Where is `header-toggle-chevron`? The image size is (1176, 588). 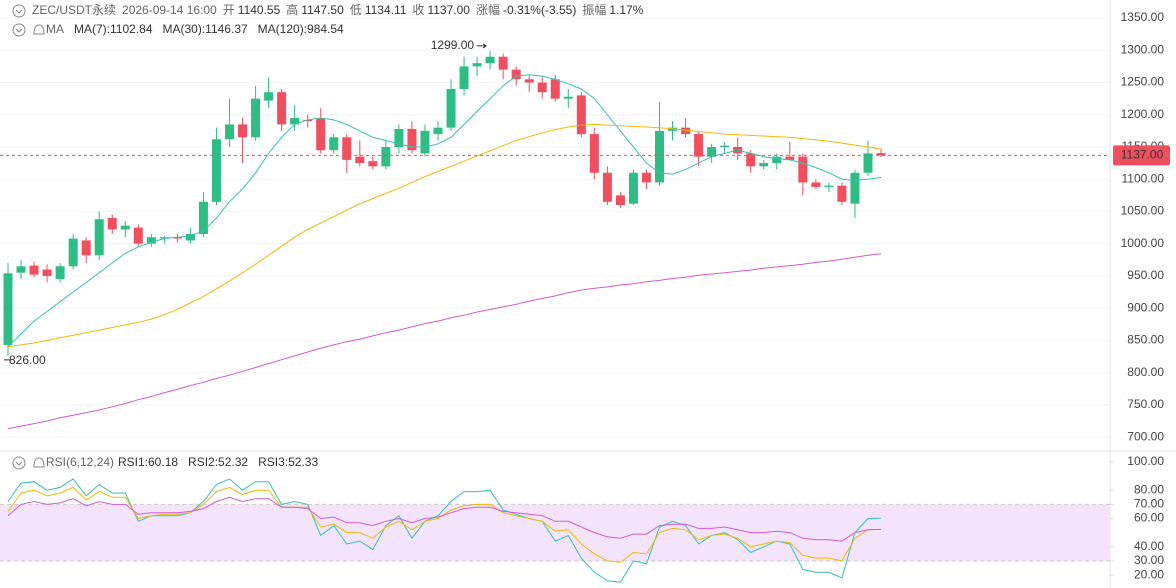 header-toggle-chevron is located at coordinates (19, 11).